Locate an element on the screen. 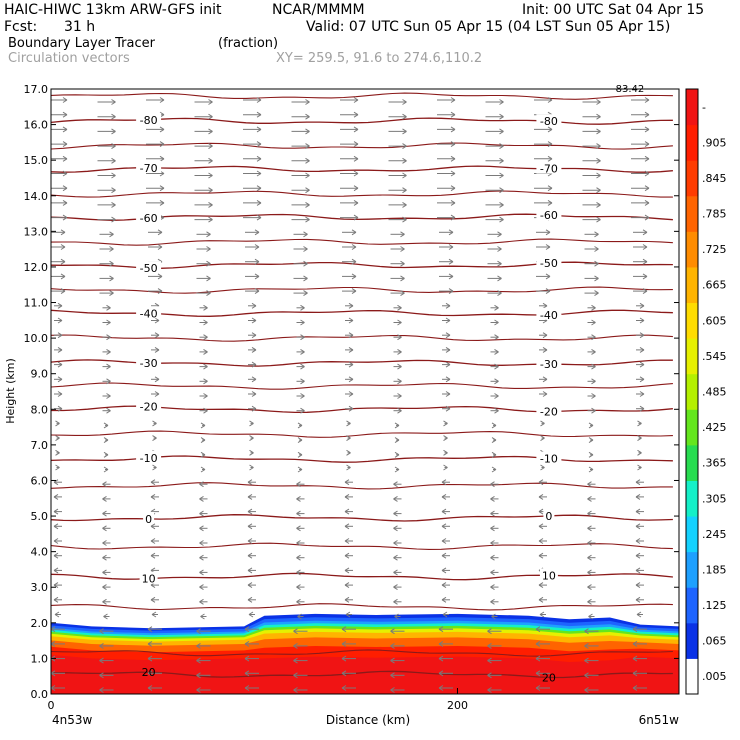  colorbar-label: .305 is located at coordinates (714, 498).